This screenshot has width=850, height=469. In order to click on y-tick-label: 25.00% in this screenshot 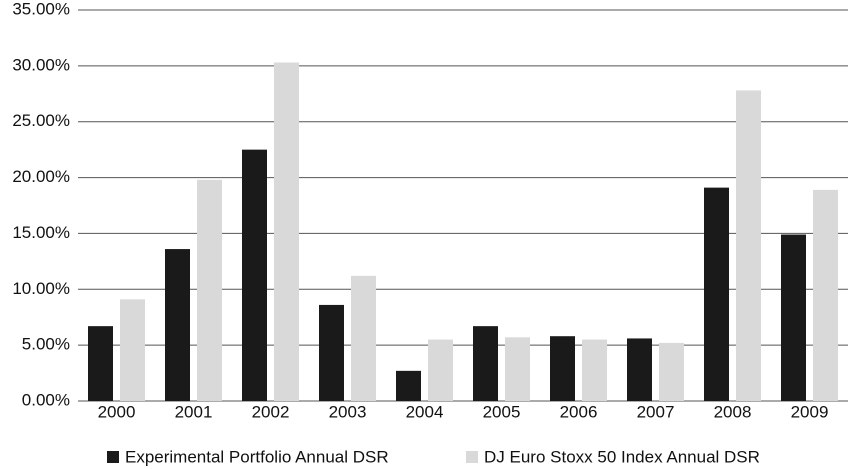, I will do `click(41, 120)`.